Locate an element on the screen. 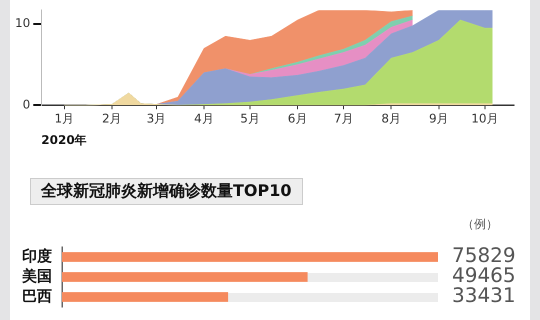  x-tick-label: 10月 is located at coordinates (484, 119).